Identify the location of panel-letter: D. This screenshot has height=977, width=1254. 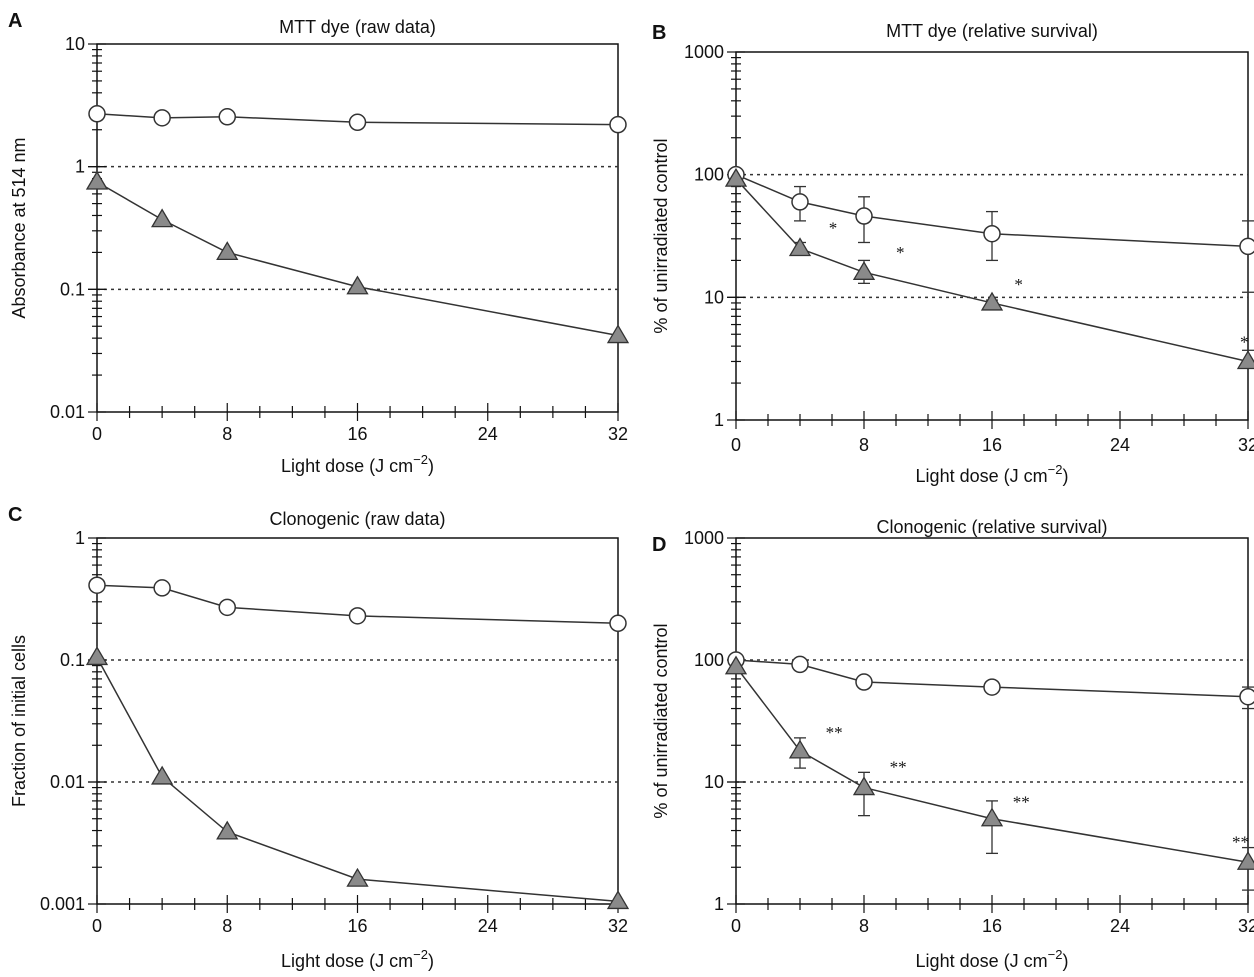
(659, 545).